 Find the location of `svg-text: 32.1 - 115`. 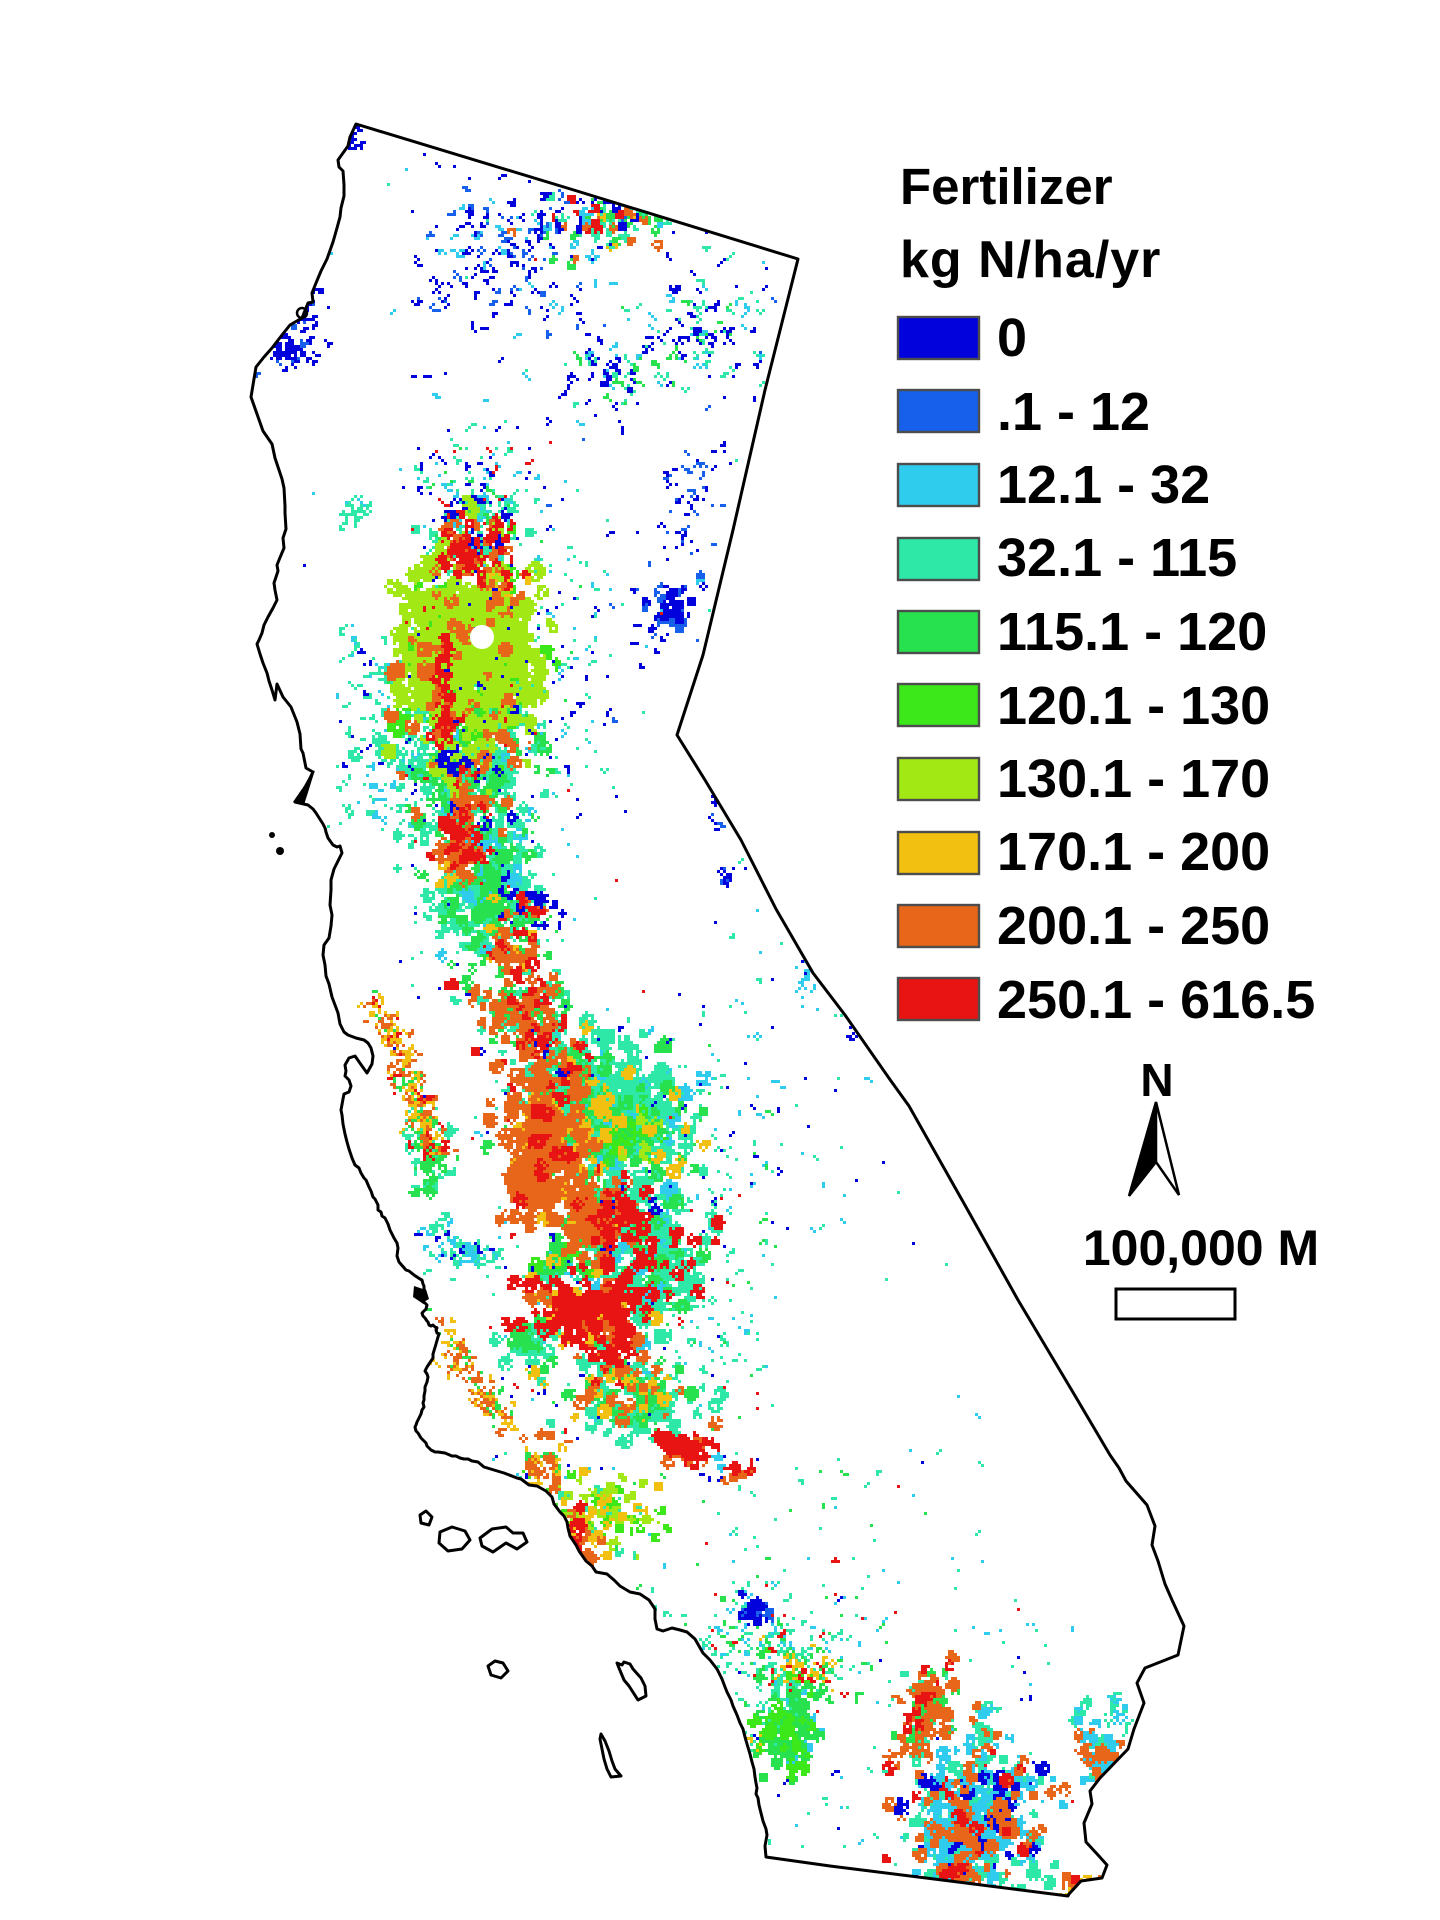

svg-text: 32.1 - 115 is located at coordinates (1117, 558).